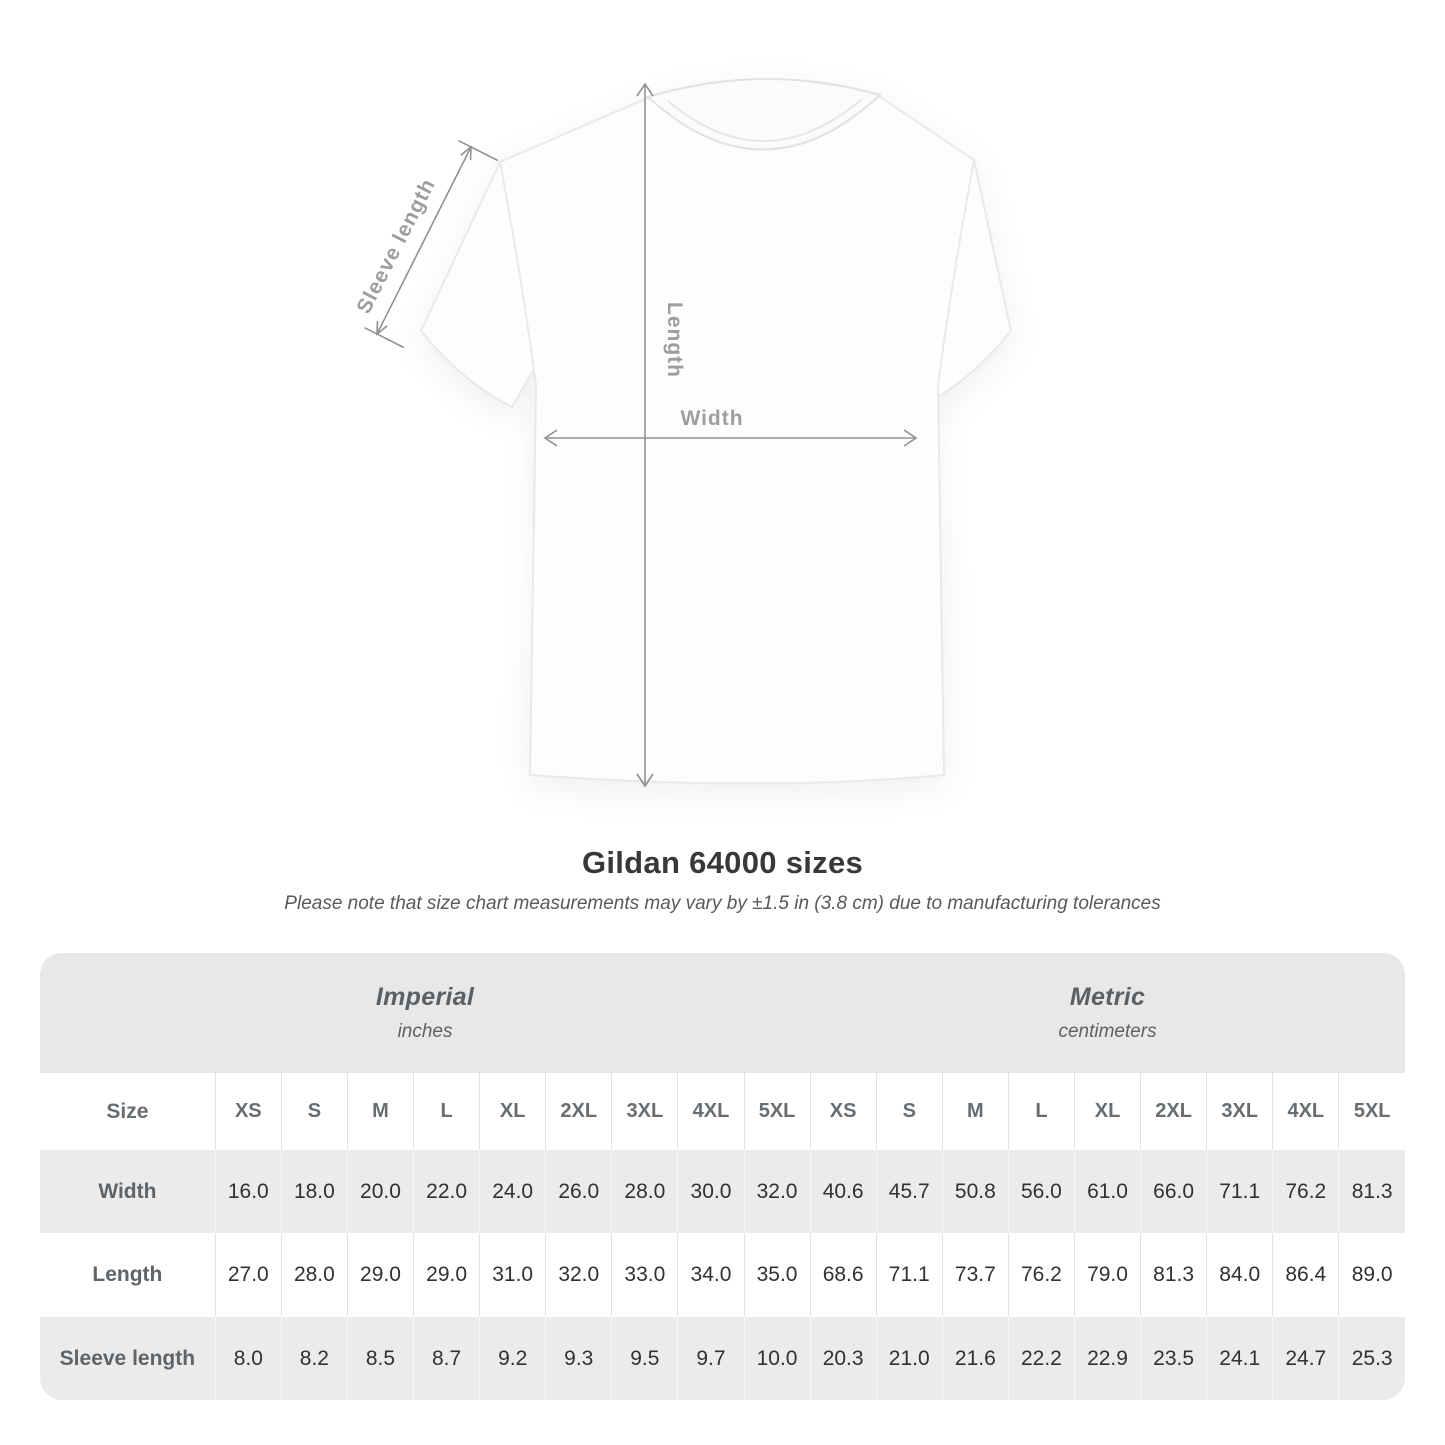  I want to click on value-cell: 8.0, so click(248, 1358).